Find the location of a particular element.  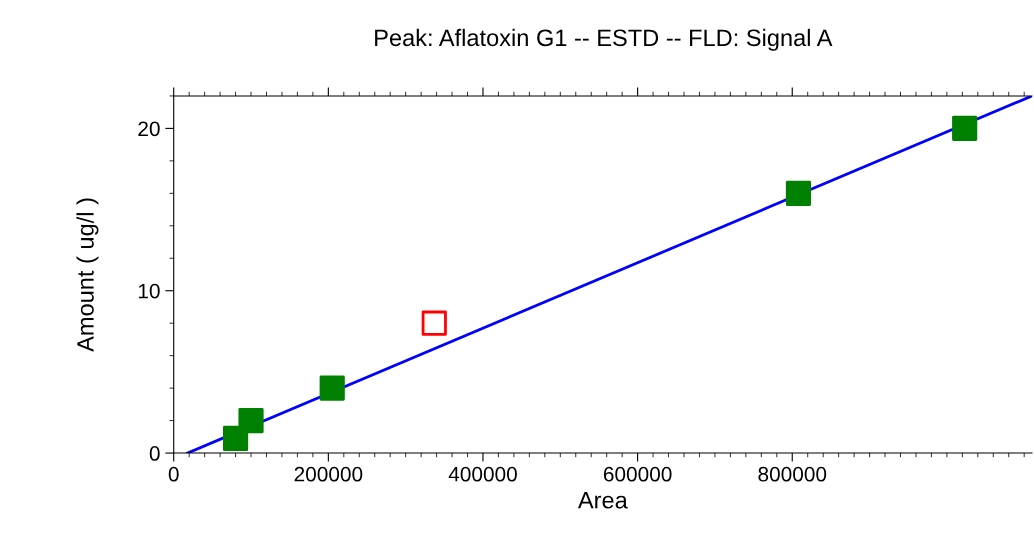

x-tick-label: 600000 is located at coordinates (637, 474).